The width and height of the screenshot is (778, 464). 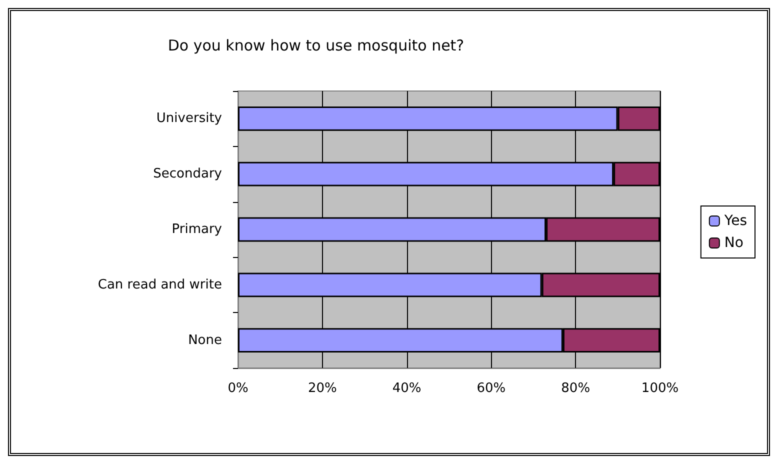 I want to click on y-tick-label: Can read and write, so click(x=160, y=284).